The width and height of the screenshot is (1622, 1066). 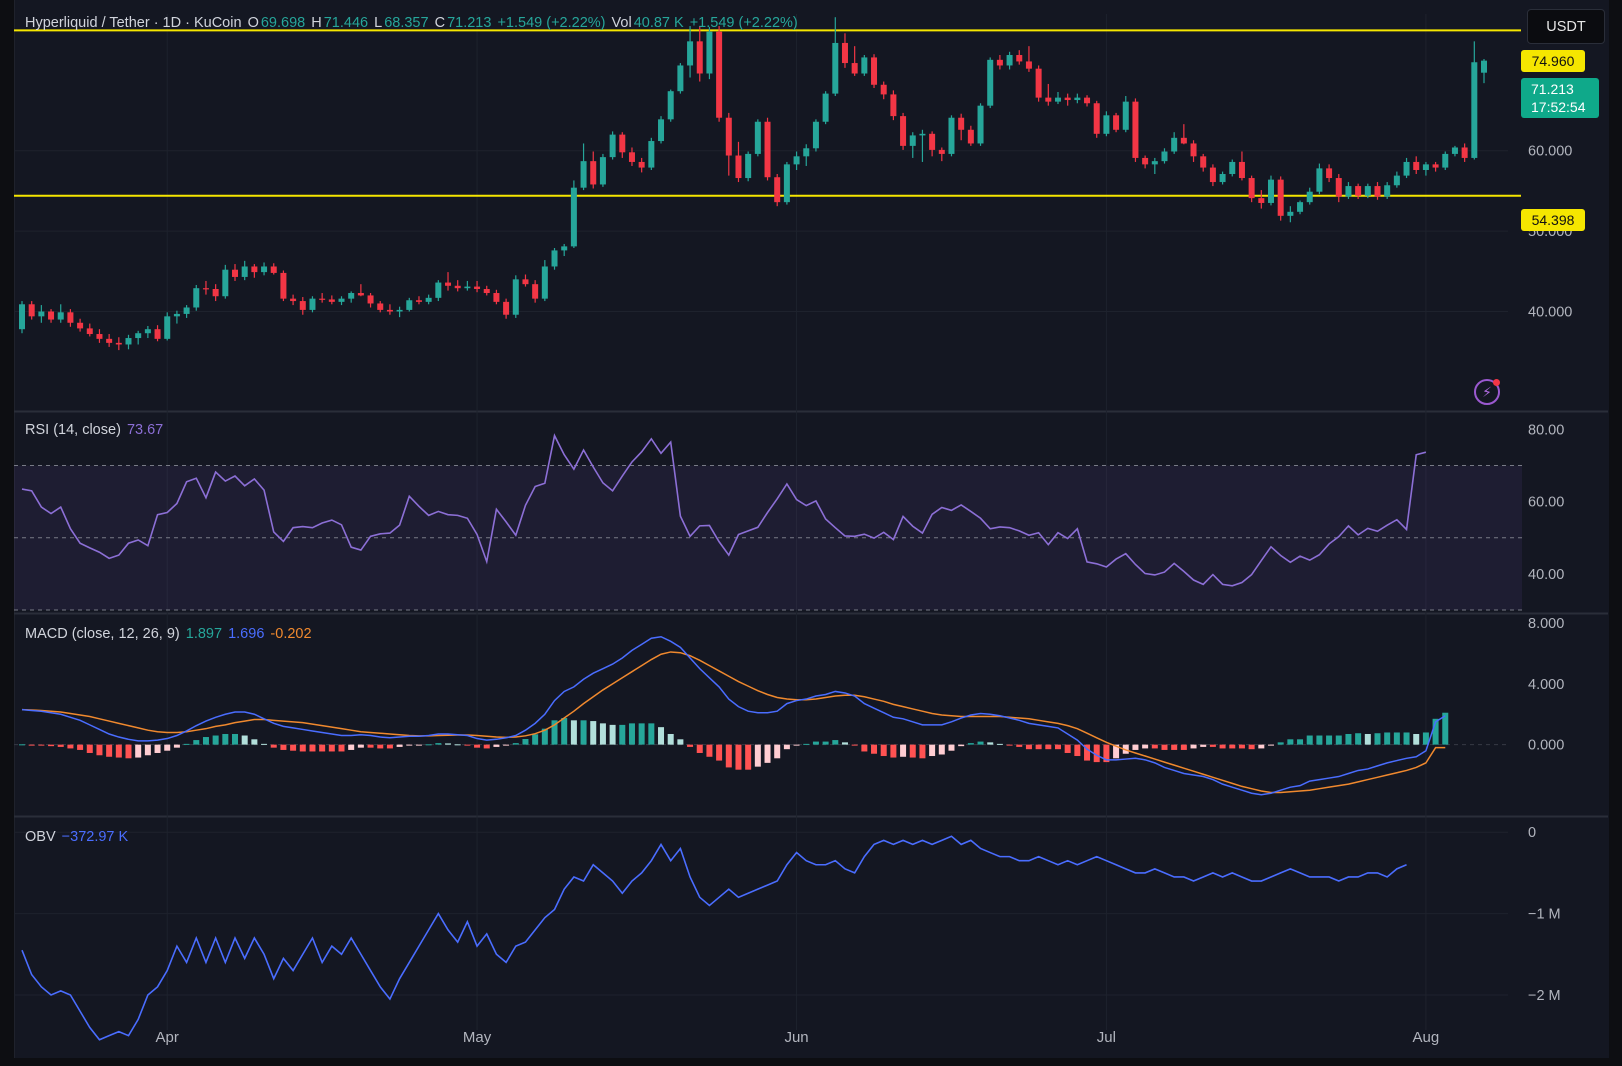 I want to click on macd-hist-value: -0.202, so click(x=291, y=634).